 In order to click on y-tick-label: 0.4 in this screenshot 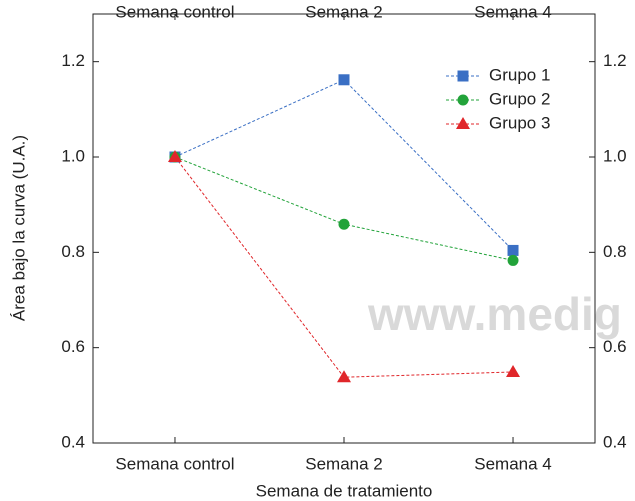, I will do `click(73, 441)`.